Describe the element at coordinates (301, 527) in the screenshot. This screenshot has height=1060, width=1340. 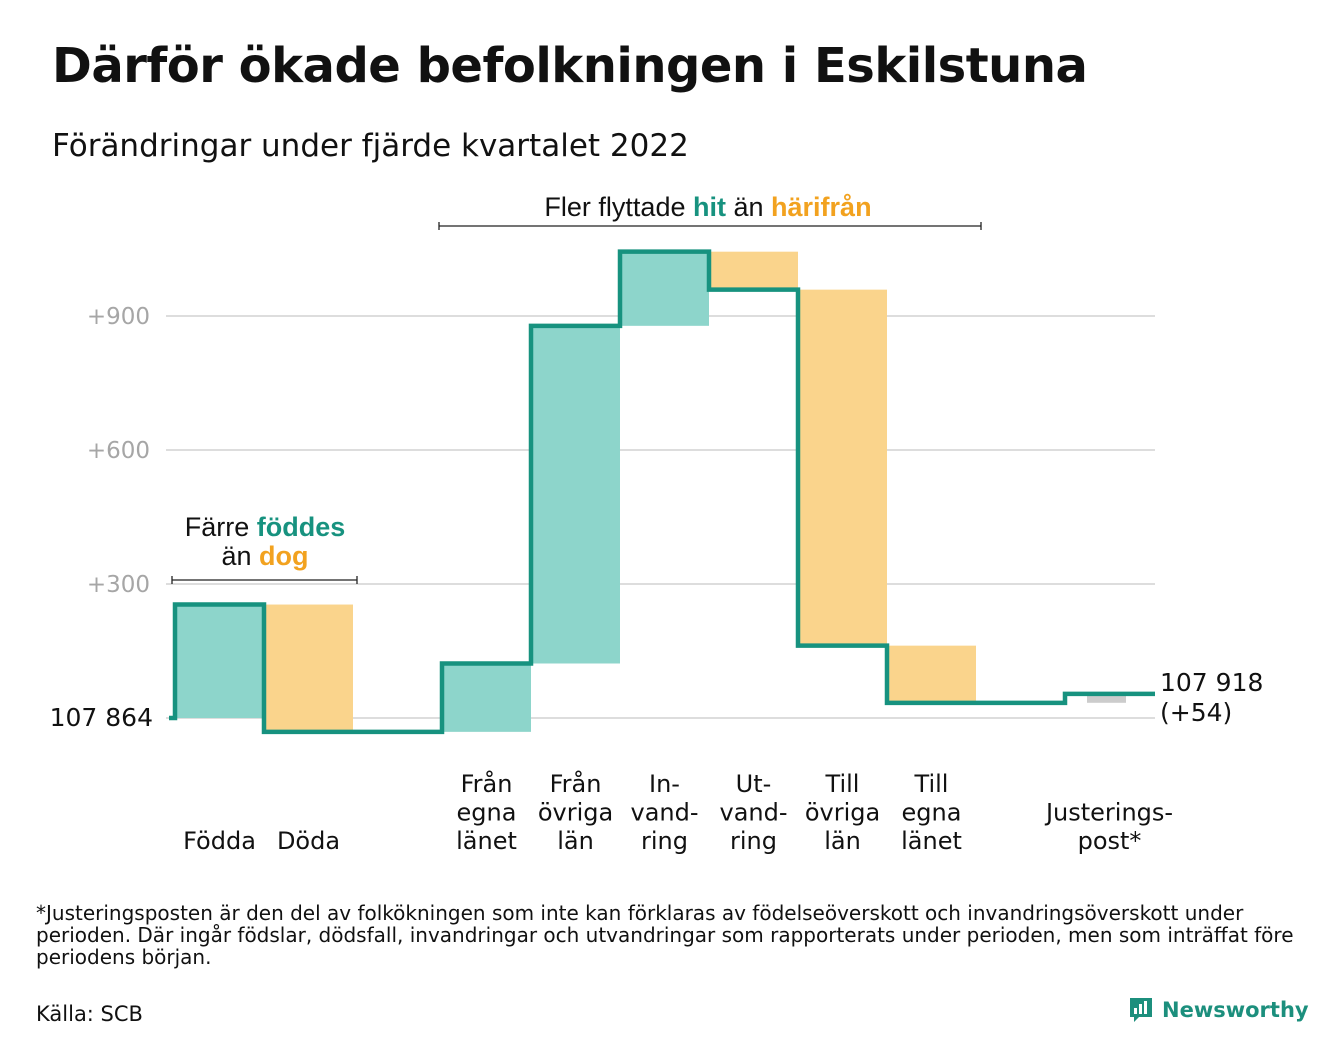
I see `births-annotation-highlight-1: föddes` at that location.